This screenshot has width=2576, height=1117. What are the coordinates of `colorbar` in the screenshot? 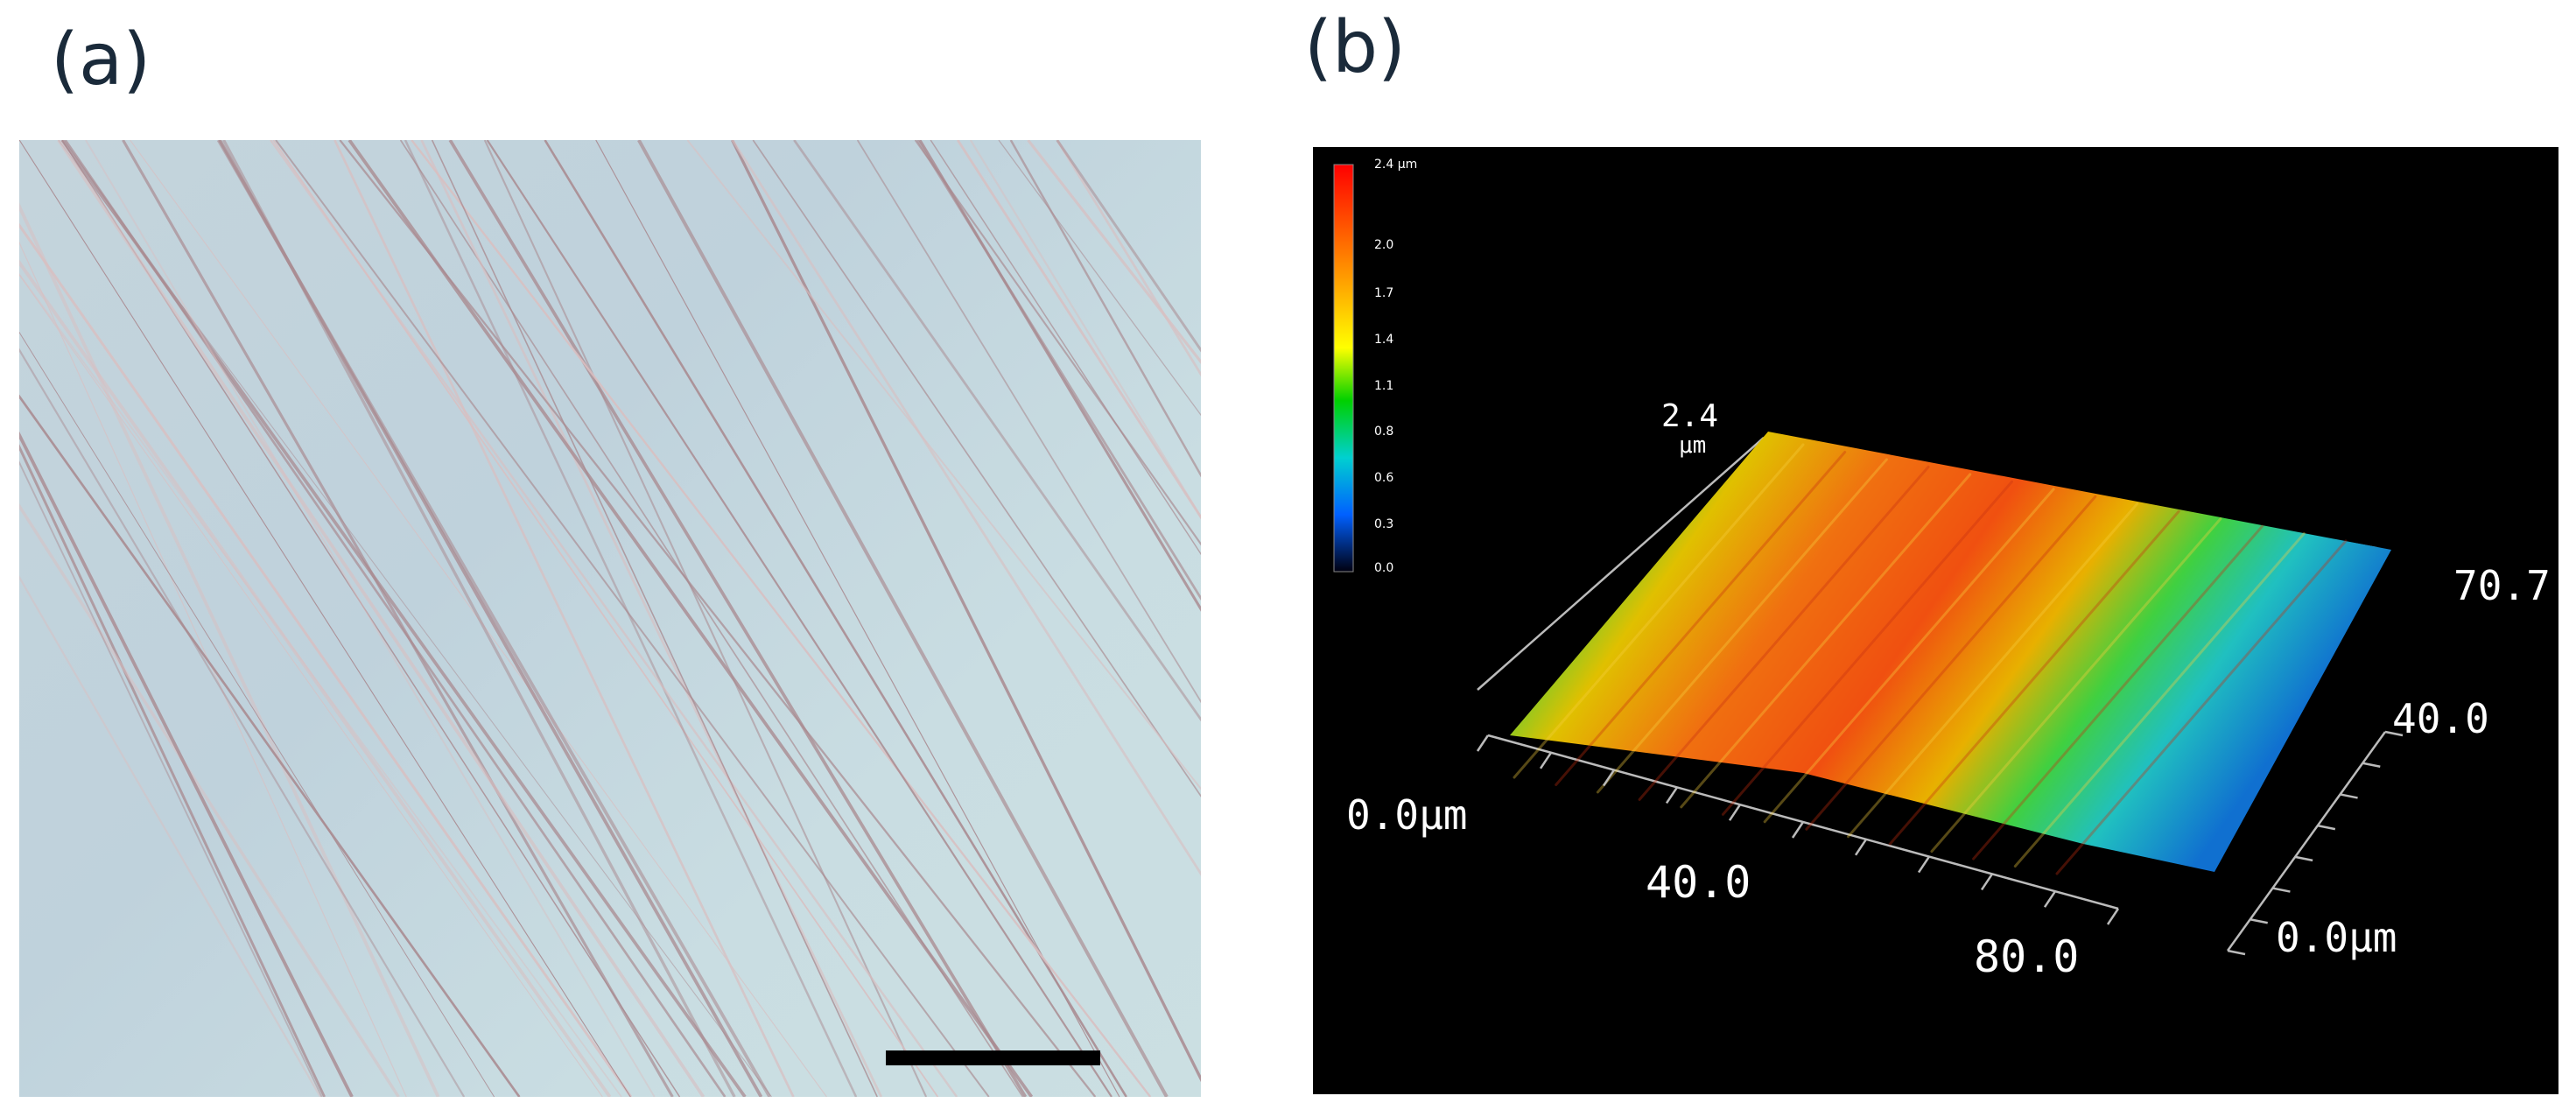 It's located at (1344, 368).